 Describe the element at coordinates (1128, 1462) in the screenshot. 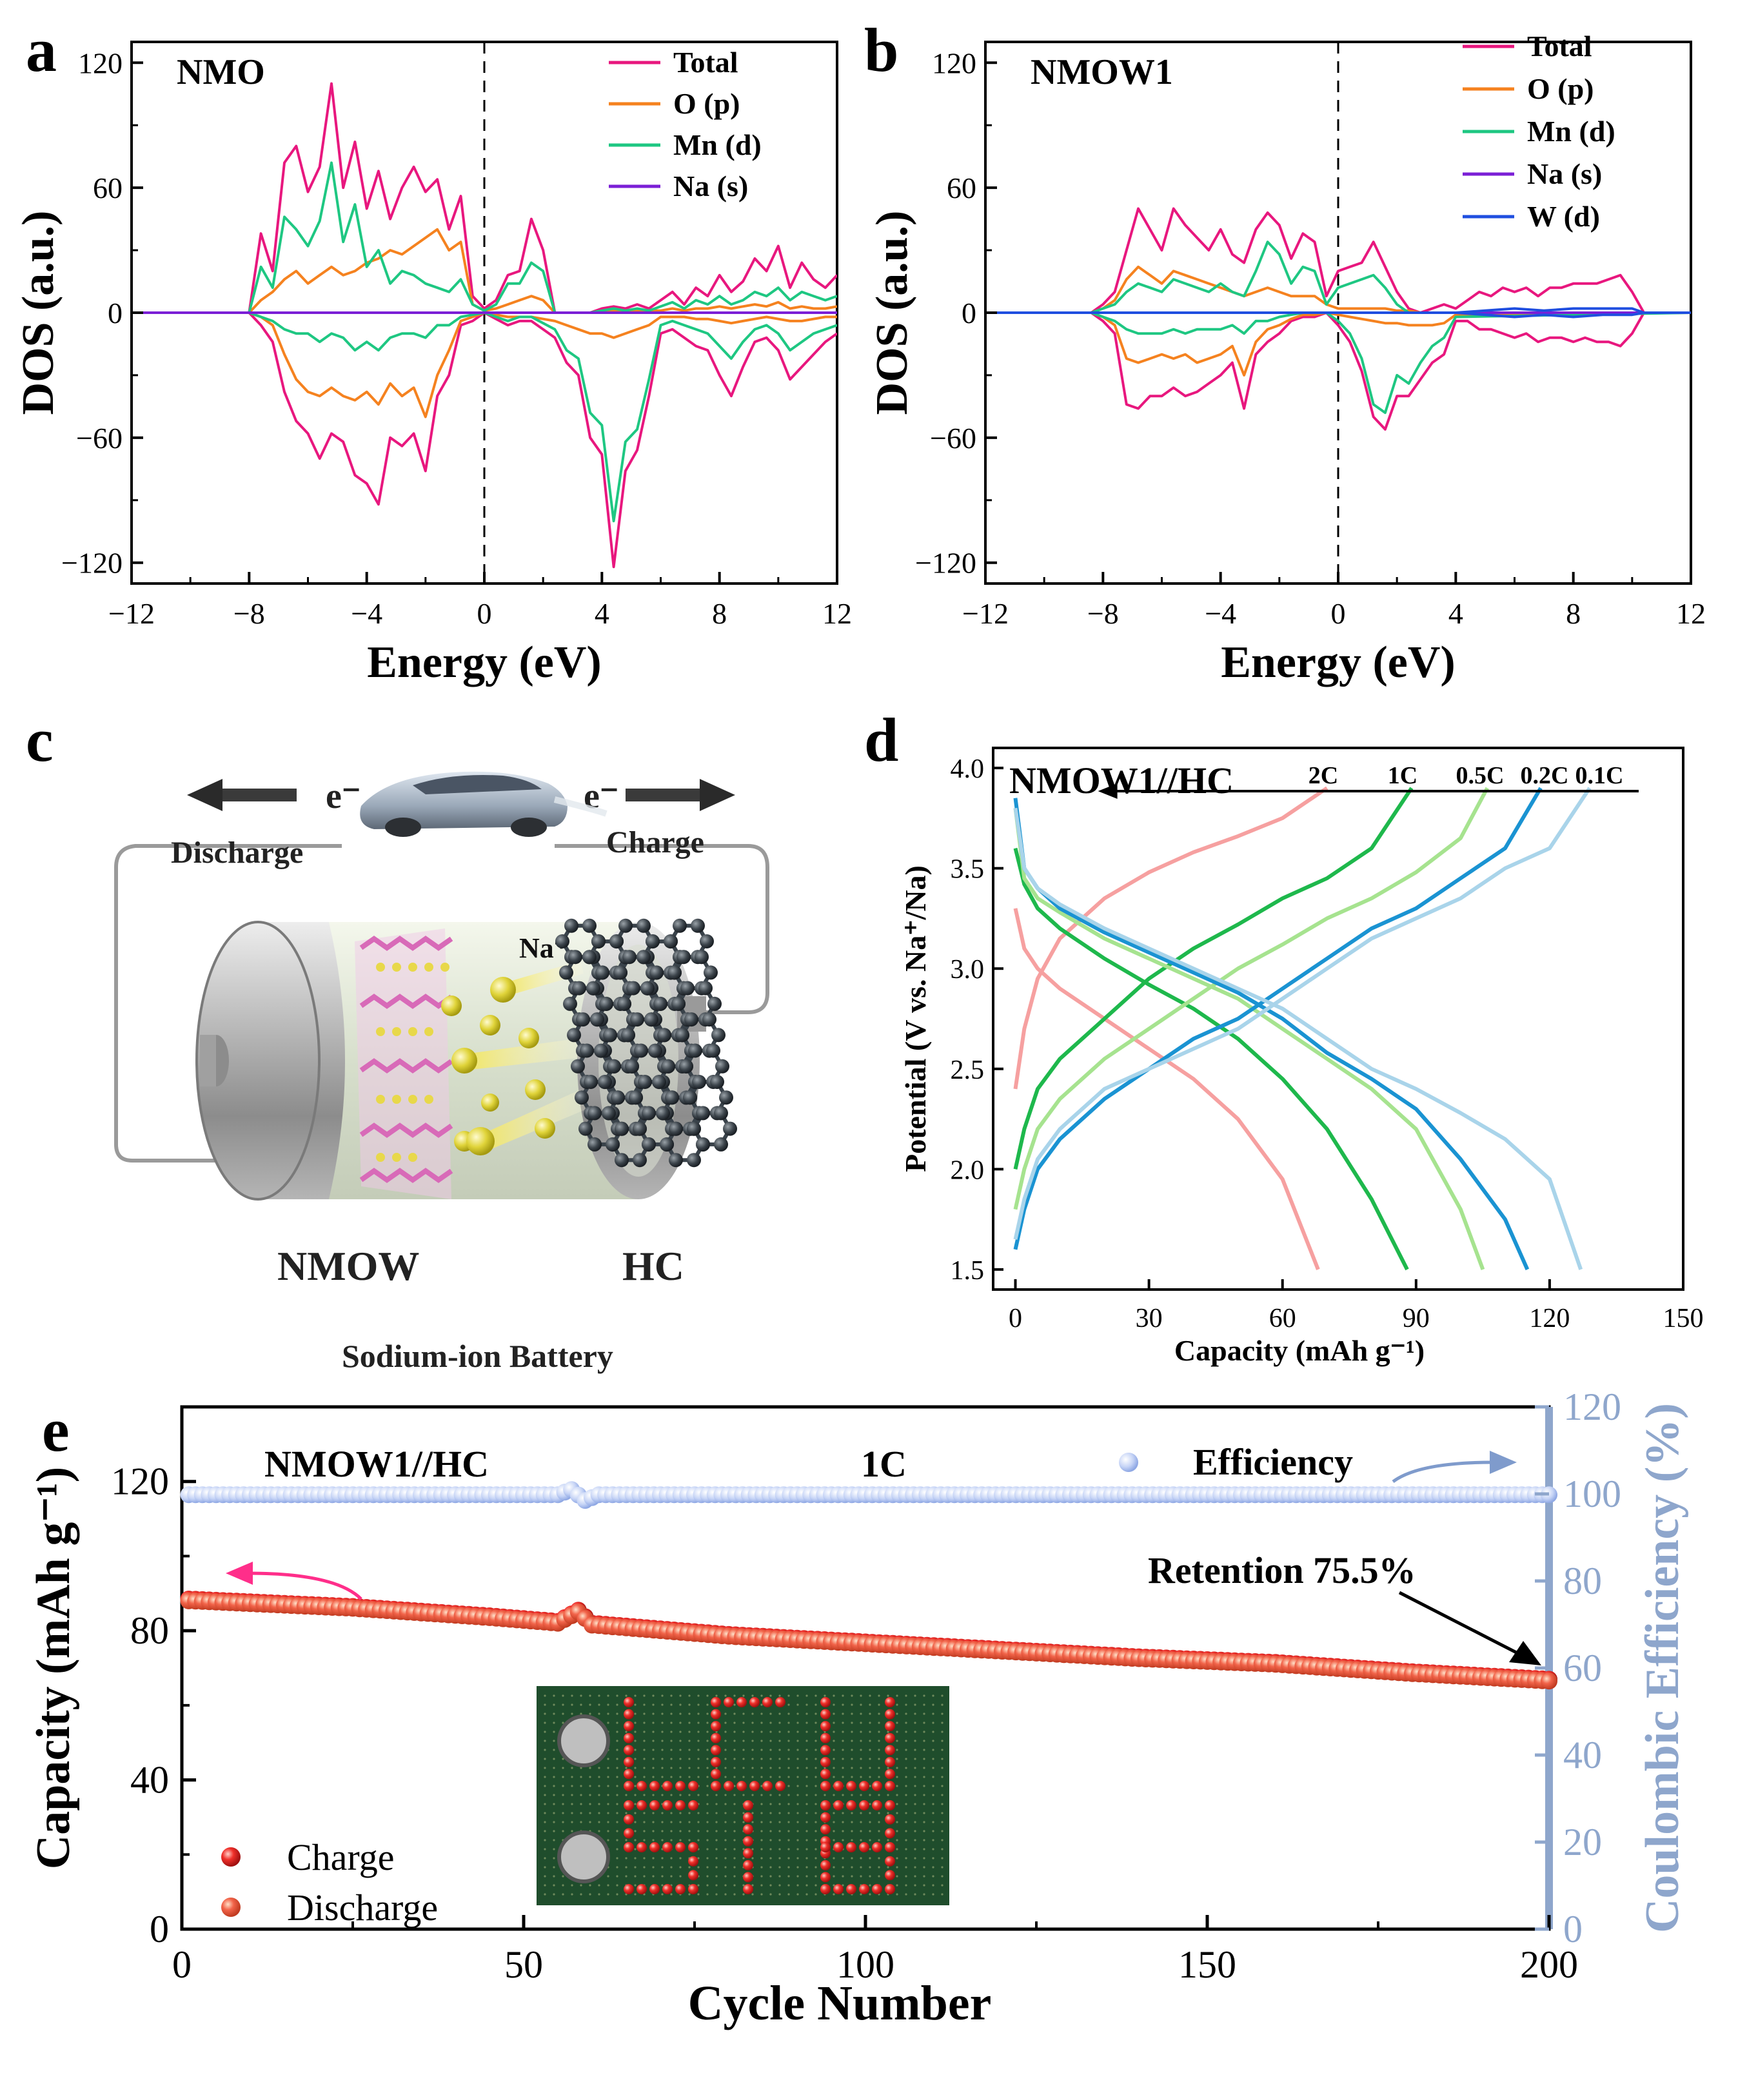

I see `legend-marker-efficiency` at that location.